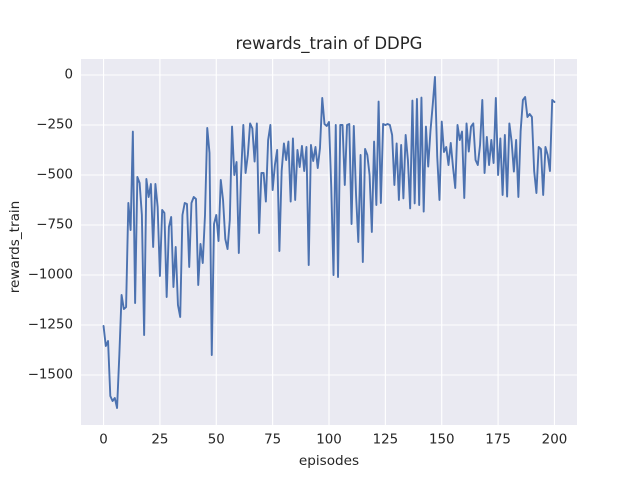 The image size is (640, 480). I want to click on y-tick-label: 0, so click(68, 75).